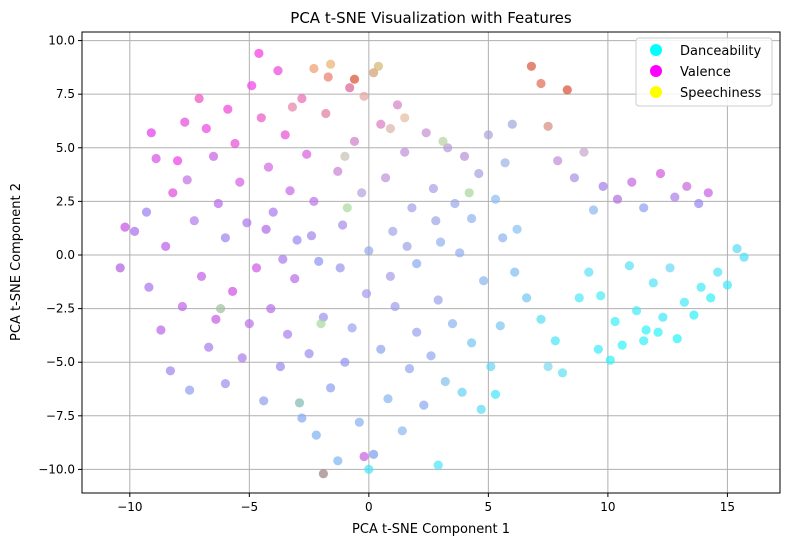  What do you see at coordinates (656, 92) in the screenshot?
I see `legend-marker-speechiness` at bounding box center [656, 92].